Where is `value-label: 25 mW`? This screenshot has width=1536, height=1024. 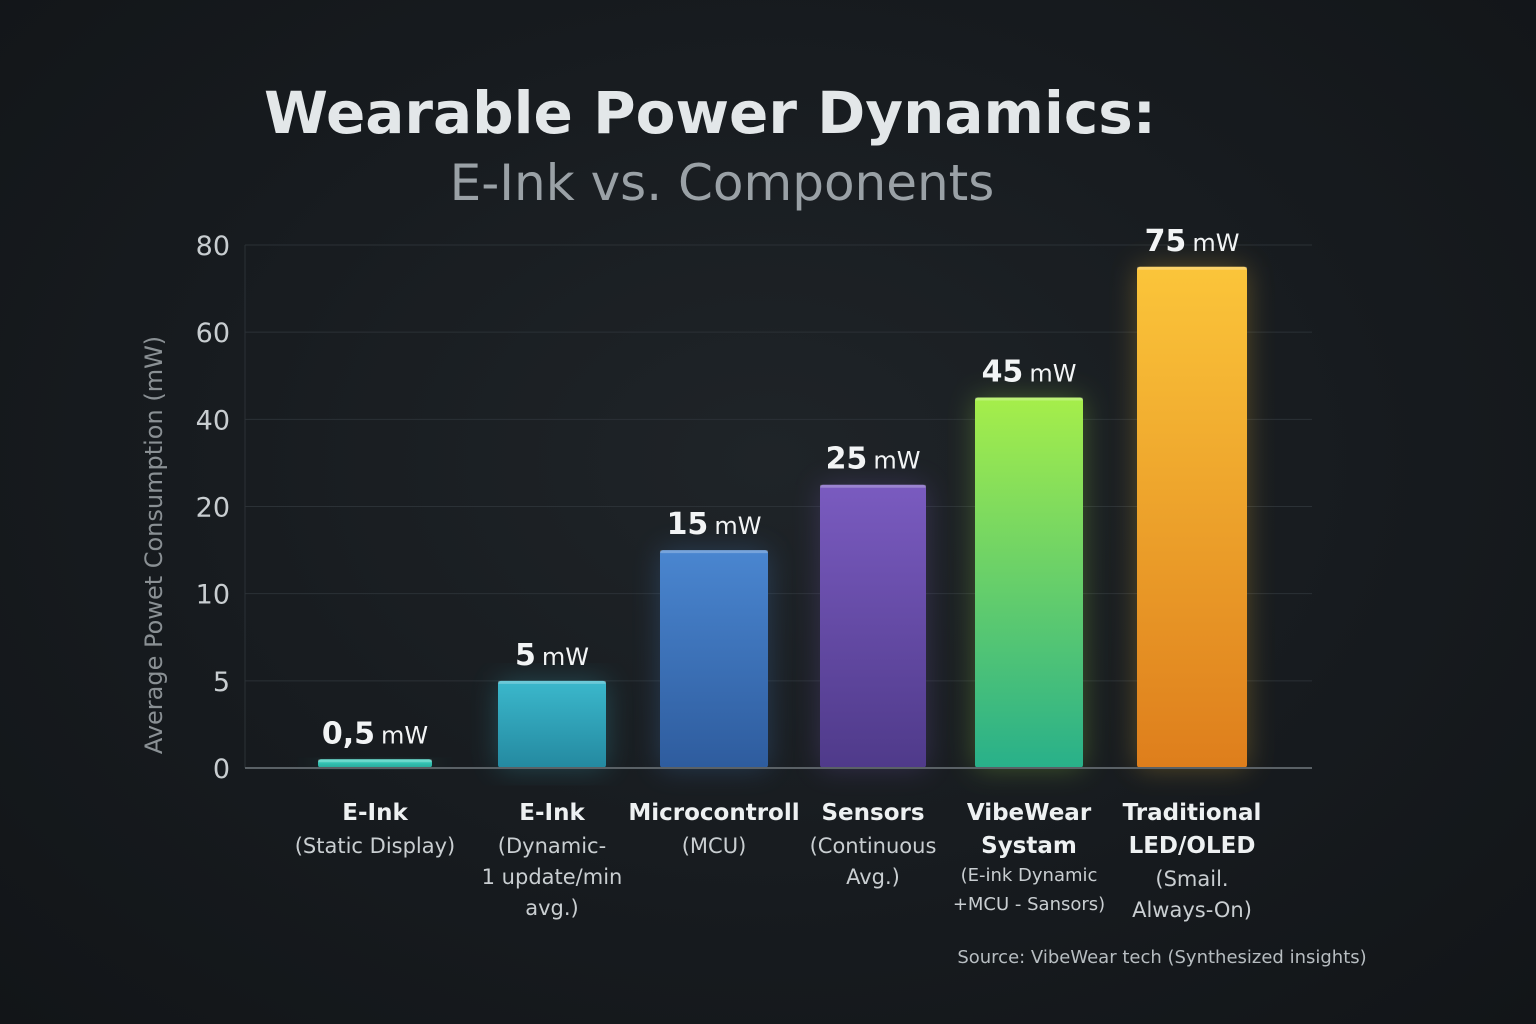 value-label: 25 mW is located at coordinates (873, 459).